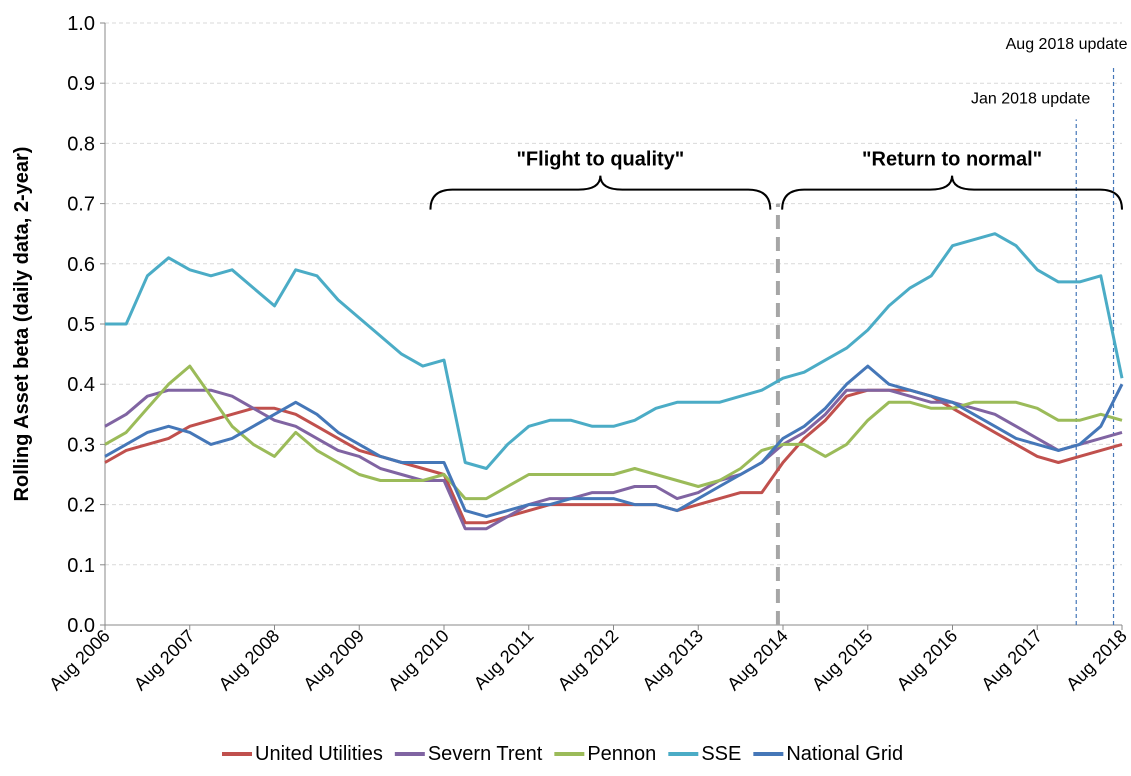 This screenshot has height=776, width=1131. What do you see at coordinates (164, 660) in the screenshot?
I see `x-tick-label: Aug 2007` at bounding box center [164, 660].